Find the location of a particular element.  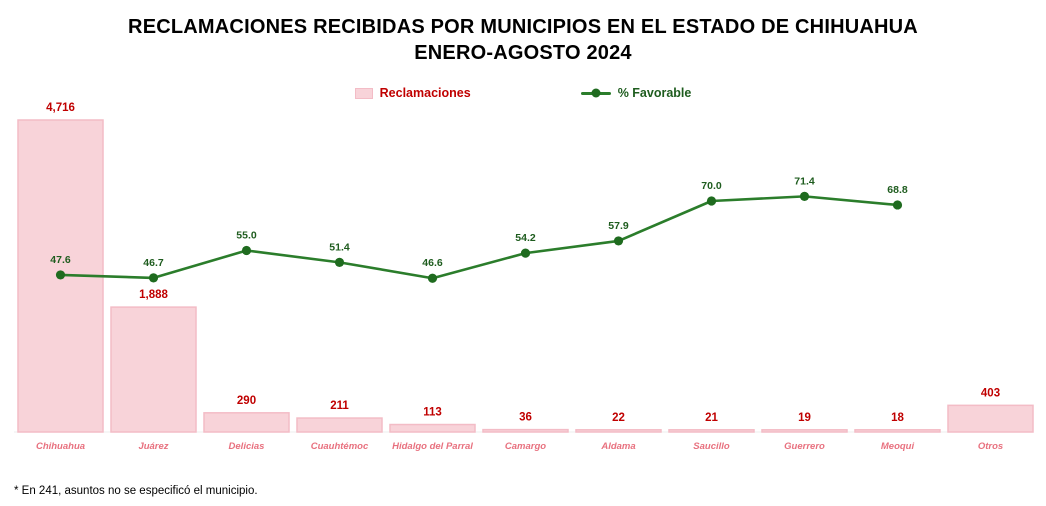

bar-value-label-meoqui: 18 is located at coordinates (897, 418).